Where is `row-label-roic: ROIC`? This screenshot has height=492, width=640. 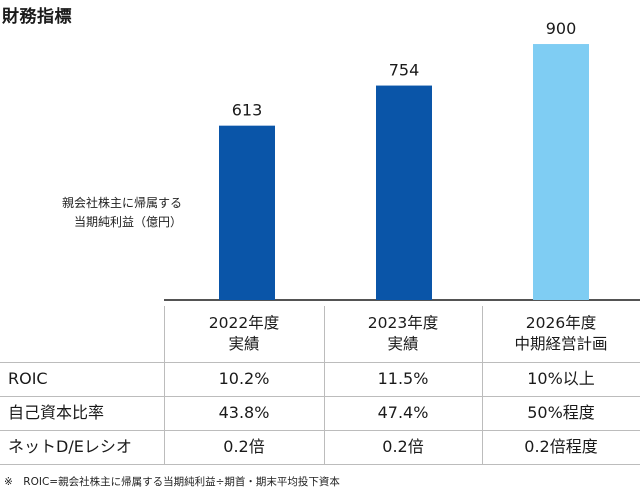 row-label-roic: ROIC is located at coordinates (28, 378).